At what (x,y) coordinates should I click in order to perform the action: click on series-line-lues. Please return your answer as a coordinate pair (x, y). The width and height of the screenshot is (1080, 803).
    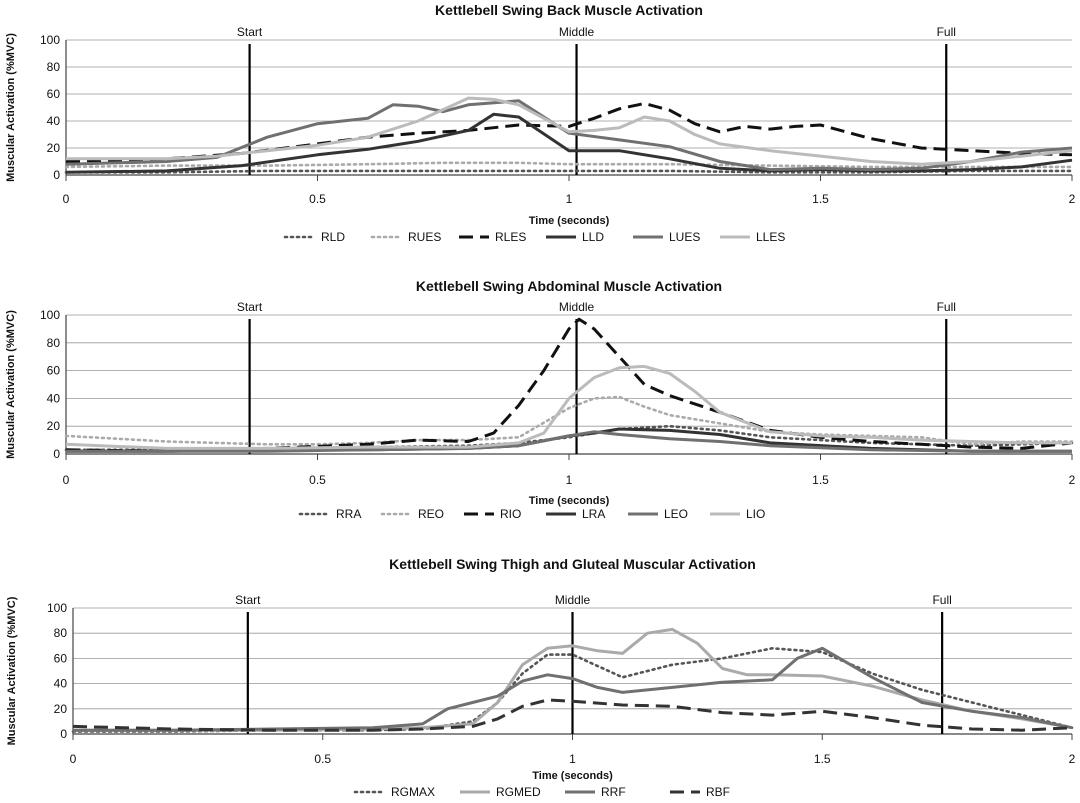
    Looking at the image, I should click on (569, 135).